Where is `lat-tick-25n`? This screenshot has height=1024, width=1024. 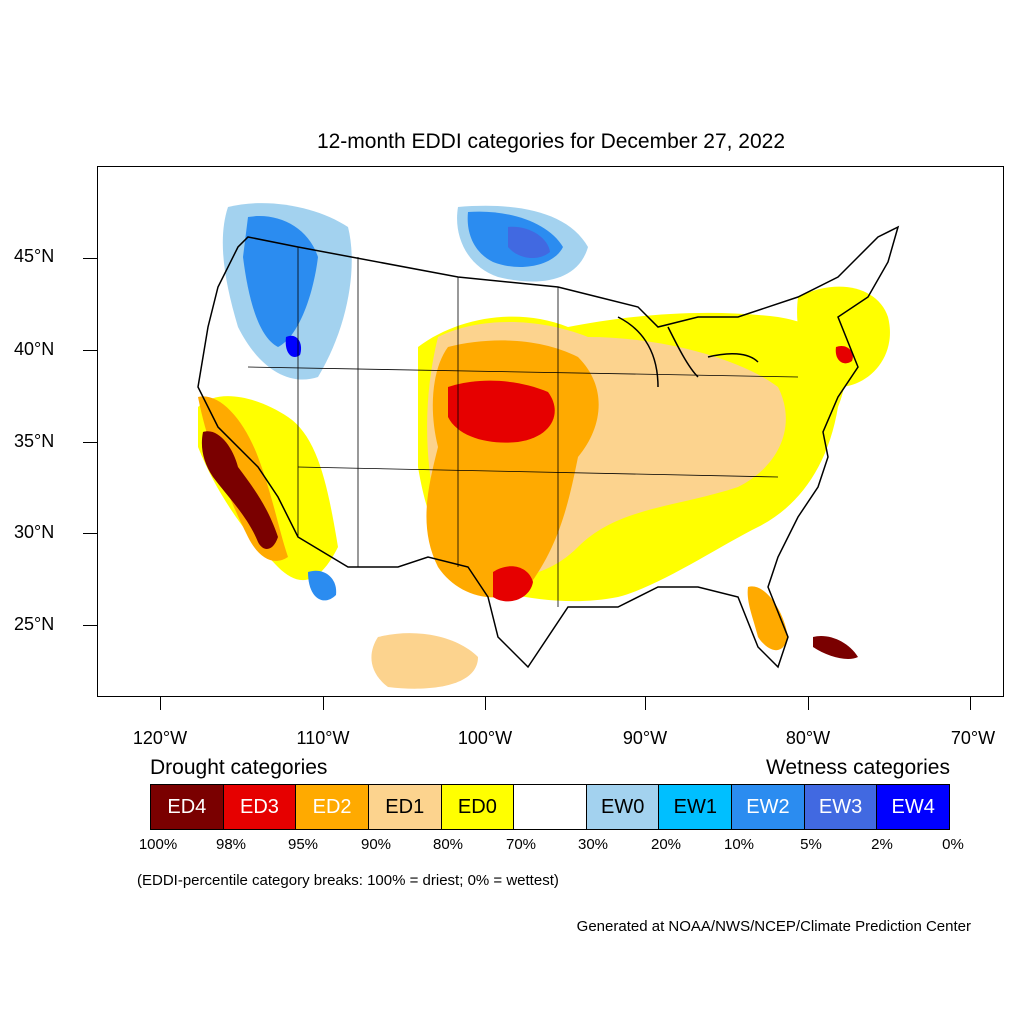 lat-tick-25n is located at coordinates (90, 625).